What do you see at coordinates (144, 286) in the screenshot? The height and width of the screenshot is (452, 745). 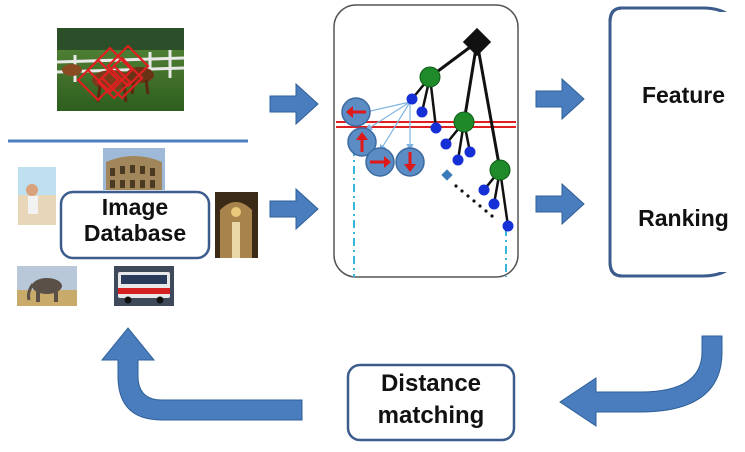 I see `thumbnail-bus` at bounding box center [144, 286].